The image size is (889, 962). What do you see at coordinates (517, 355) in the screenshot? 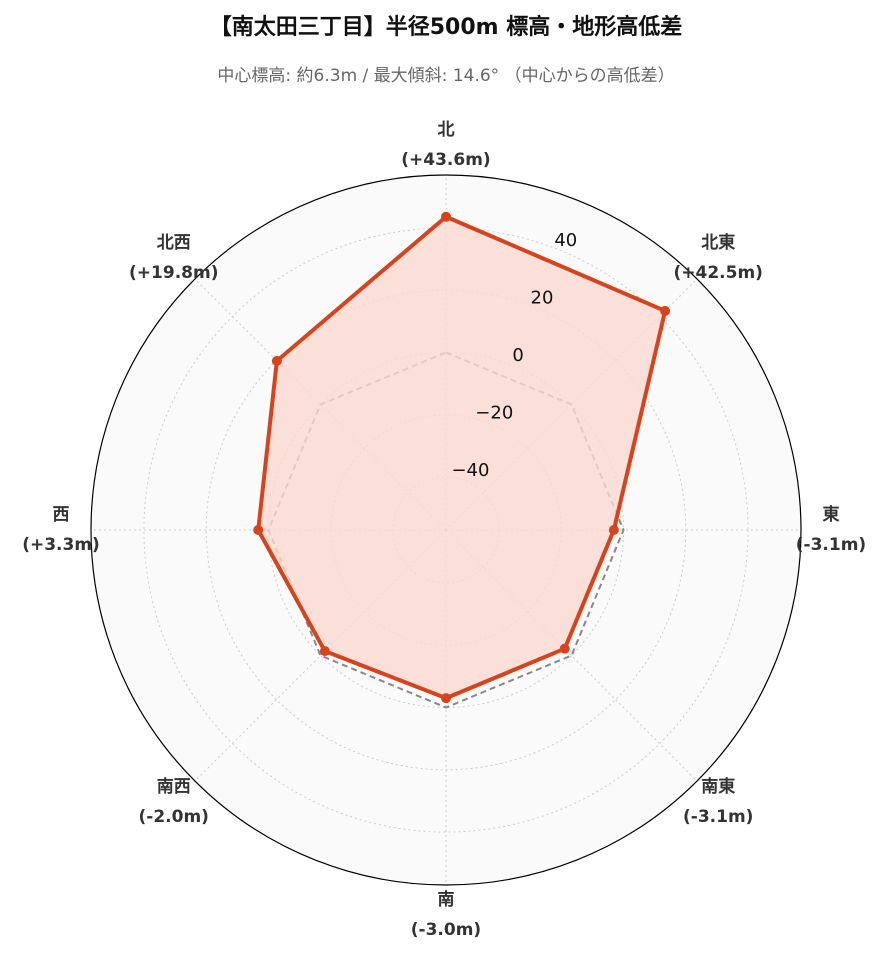
I see `r-tick-label: 0` at bounding box center [517, 355].